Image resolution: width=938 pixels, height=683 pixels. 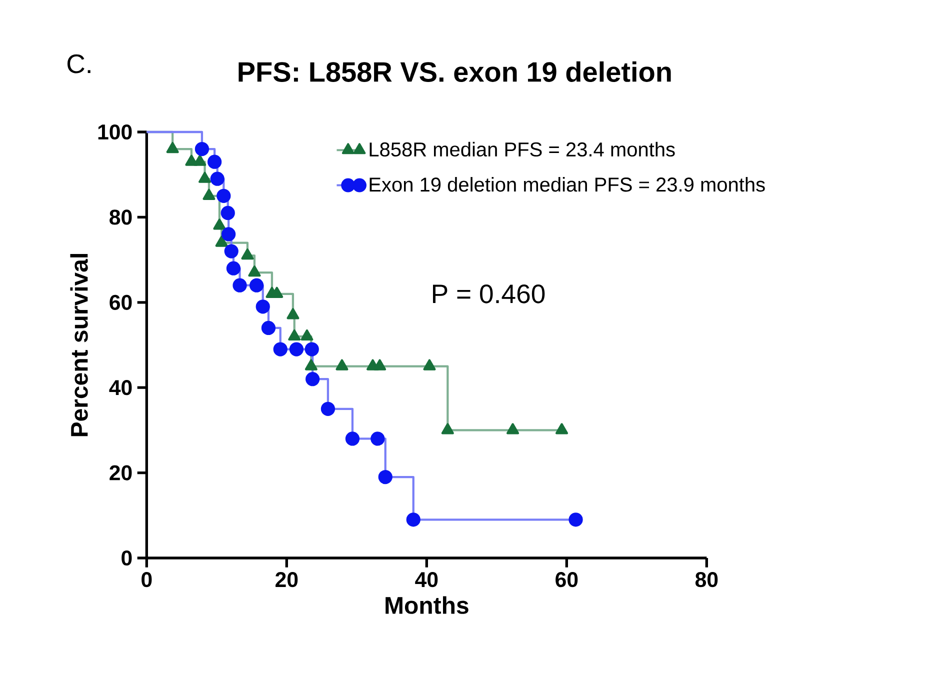 What do you see at coordinates (121, 217) in the screenshot?
I see `y-tick-label: 80` at bounding box center [121, 217].